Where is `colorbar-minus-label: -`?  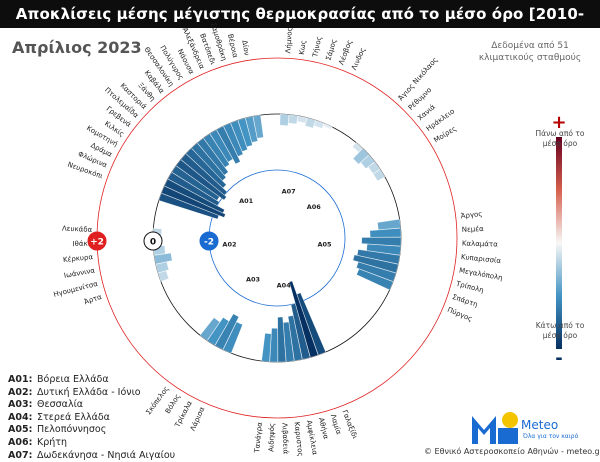 colorbar-minus-label: - is located at coordinates (558, 358).